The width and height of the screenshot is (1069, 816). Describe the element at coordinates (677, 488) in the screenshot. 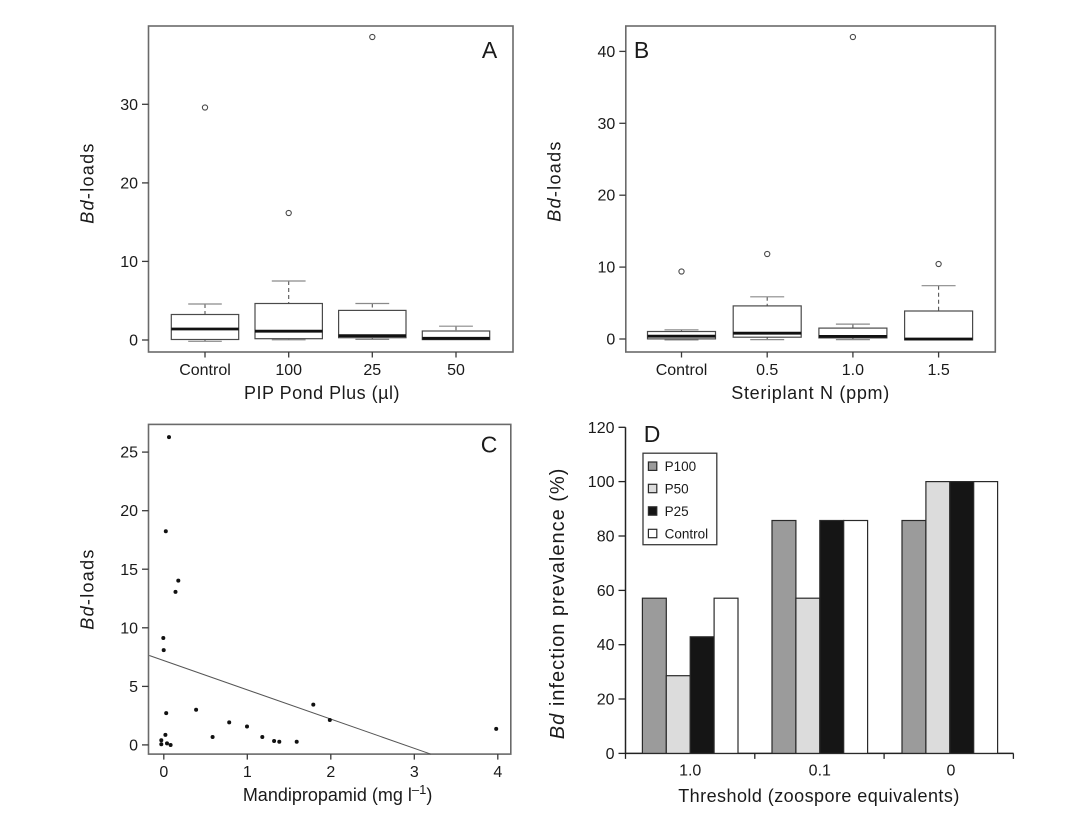

I see `svg-text: P50` at that location.